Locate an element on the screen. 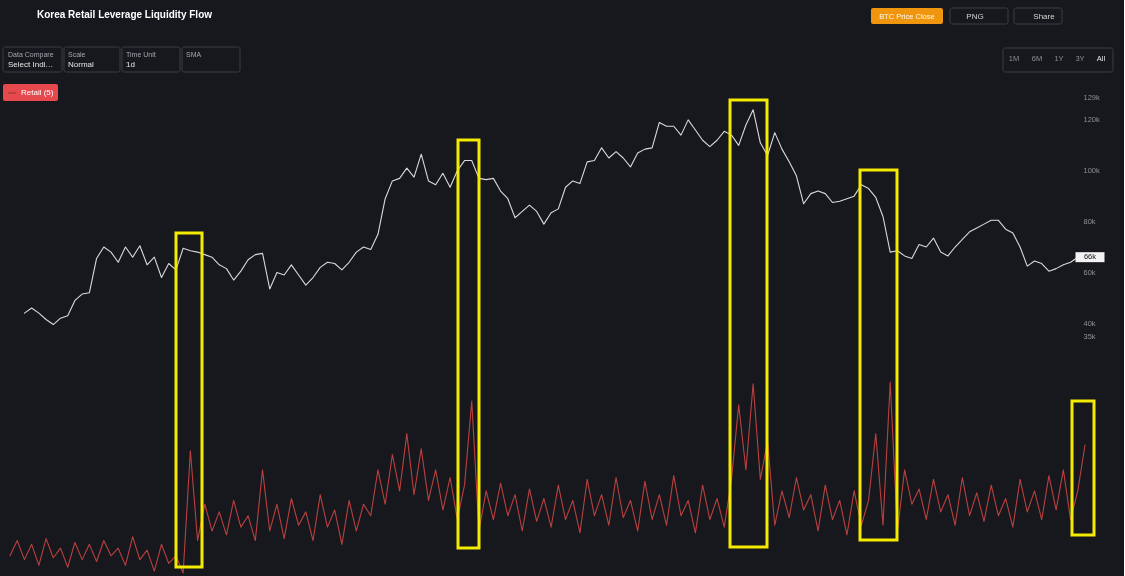 Image resolution: width=1125 pixels, height=576 pixels. legend-label: Retail (5) is located at coordinates (37, 92).